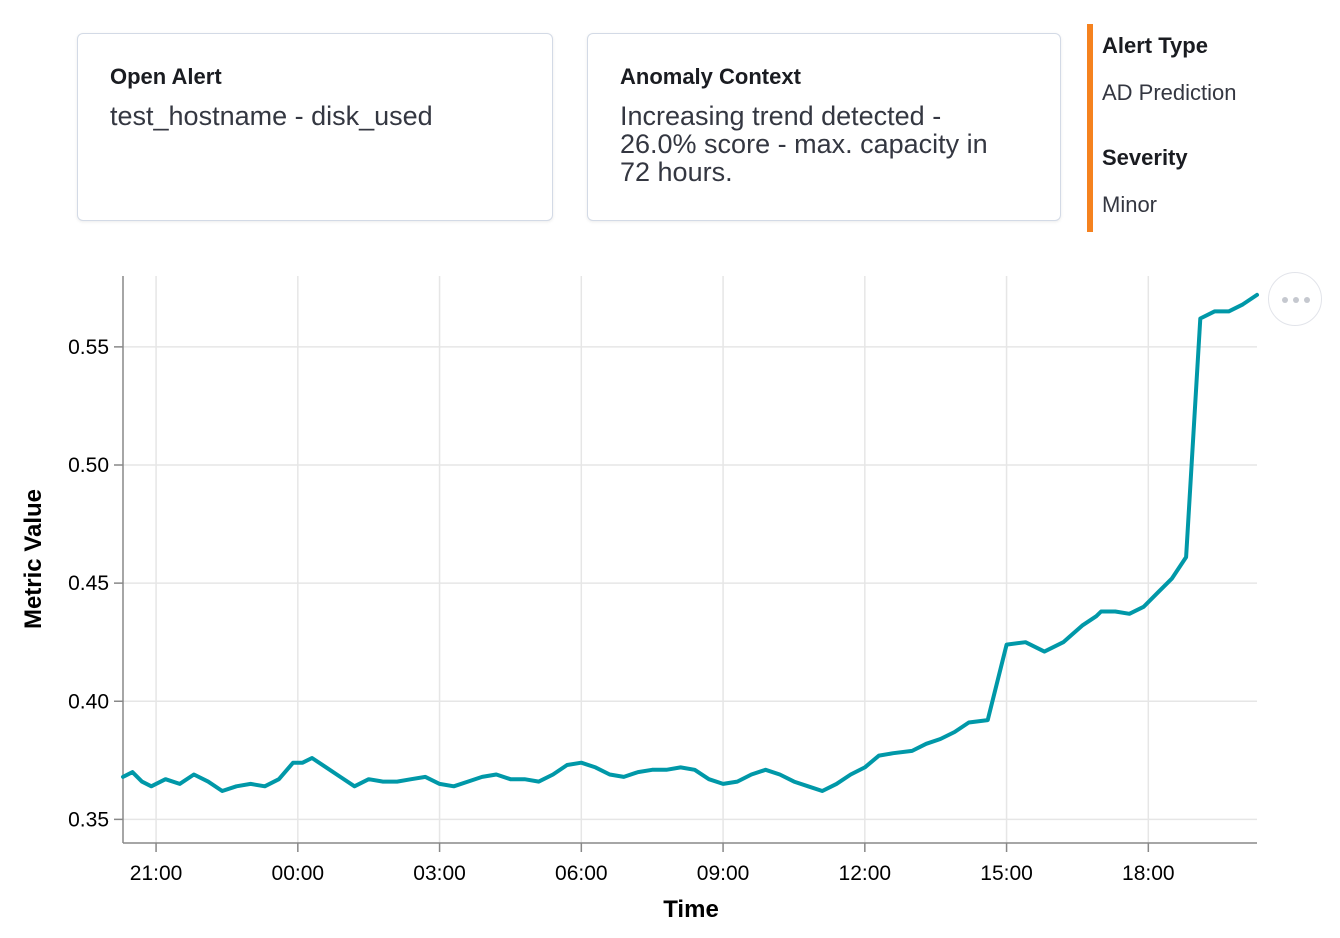 This screenshot has height=938, width=1340. Describe the element at coordinates (298, 873) in the screenshot. I see `x-tick-label: 00:00` at that location.